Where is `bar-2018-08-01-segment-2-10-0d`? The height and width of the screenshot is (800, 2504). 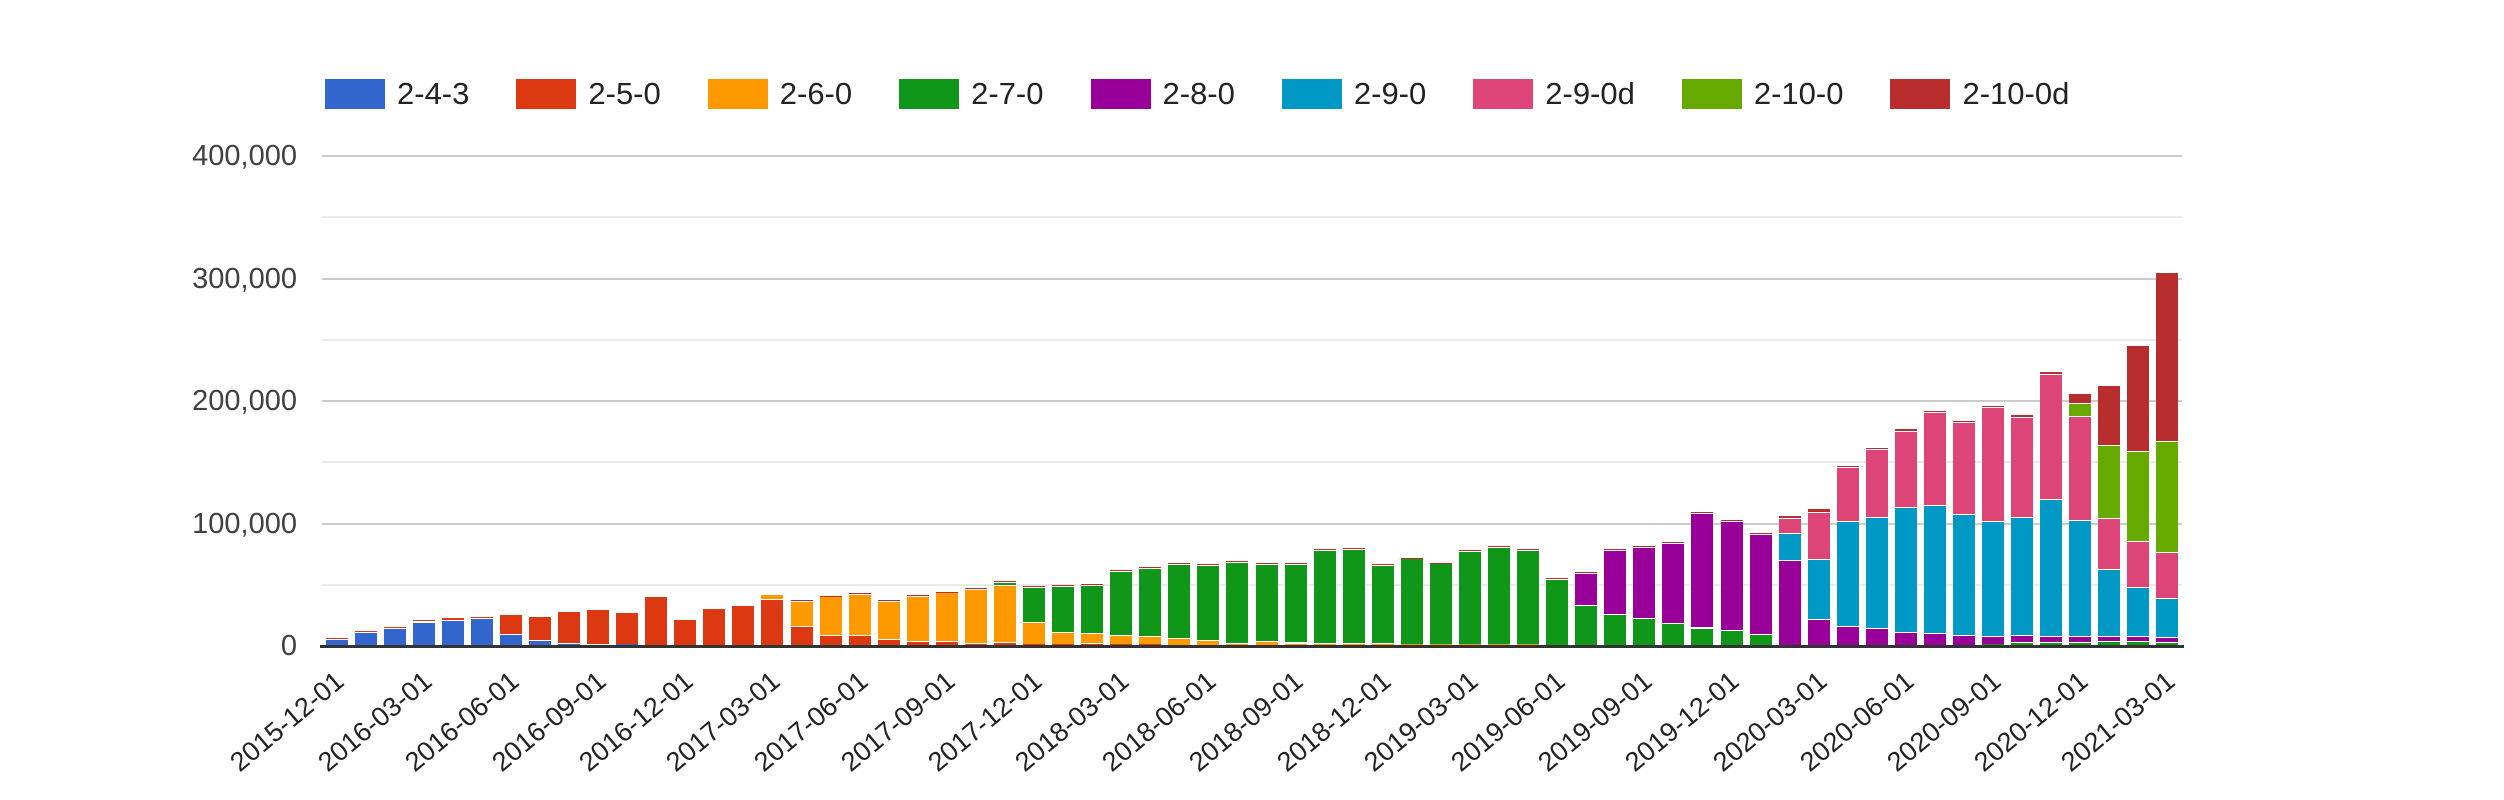
bar-2018-08-01-segment-2-10-0d is located at coordinates (1266, 563).